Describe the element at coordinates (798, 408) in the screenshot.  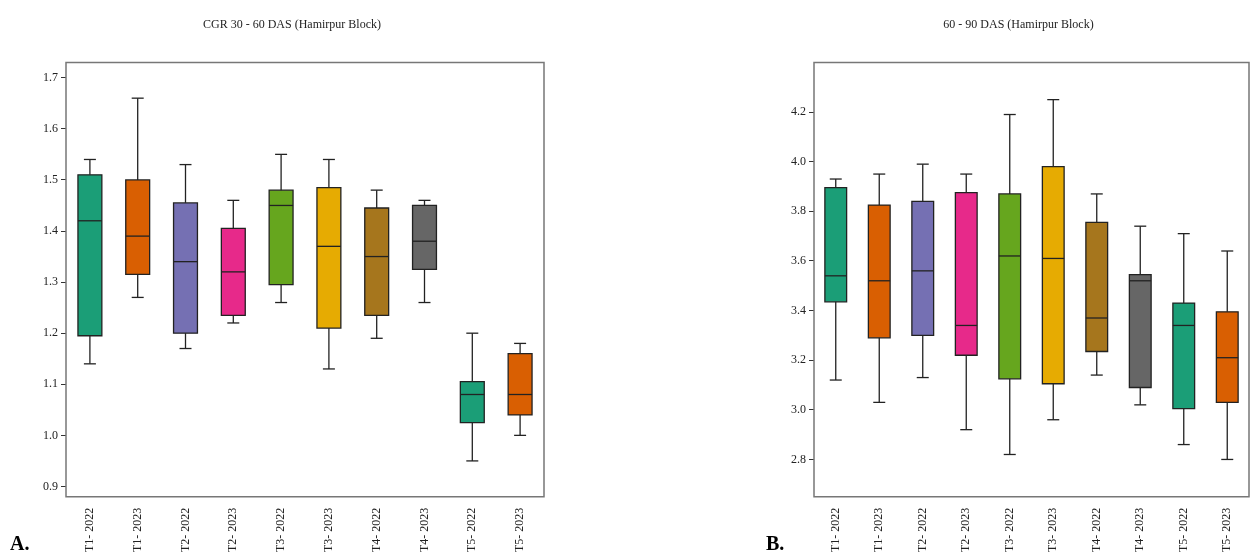
I see `y-tick-label: 3.0` at that location.